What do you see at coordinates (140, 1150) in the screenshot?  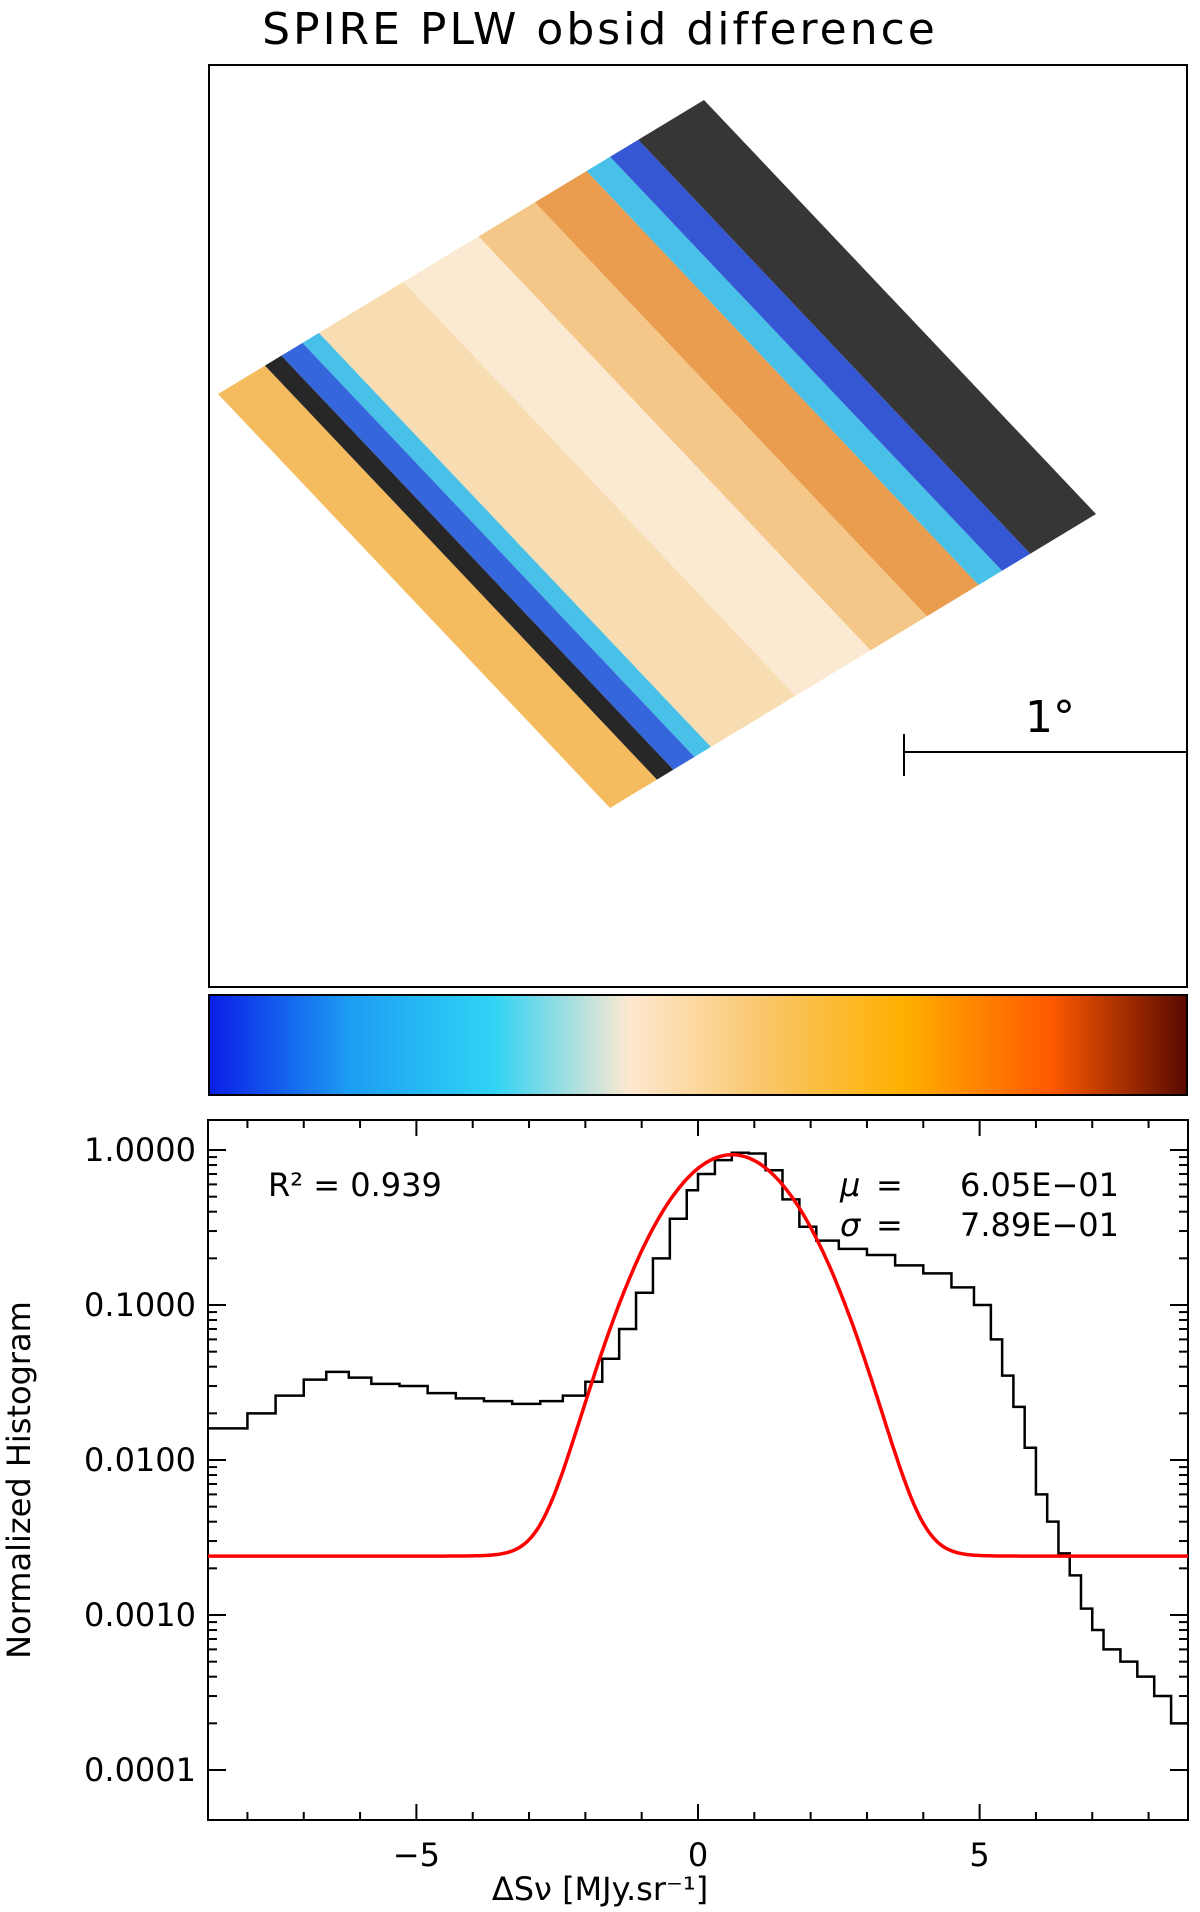 I see `y-tick-label: 1.0000` at bounding box center [140, 1150].